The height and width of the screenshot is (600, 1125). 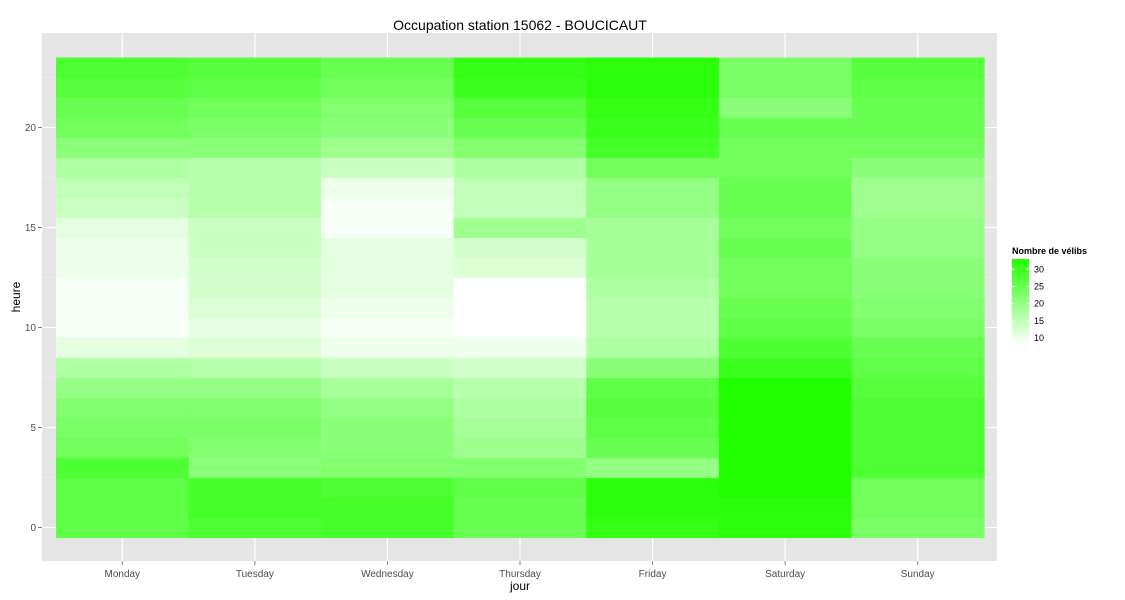 What do you see at coordinates (1049, 295) in the screenshot?
I see `legend: Nombre de vélibs 10 15 20 25 30` at bounding box center [1049, 295].